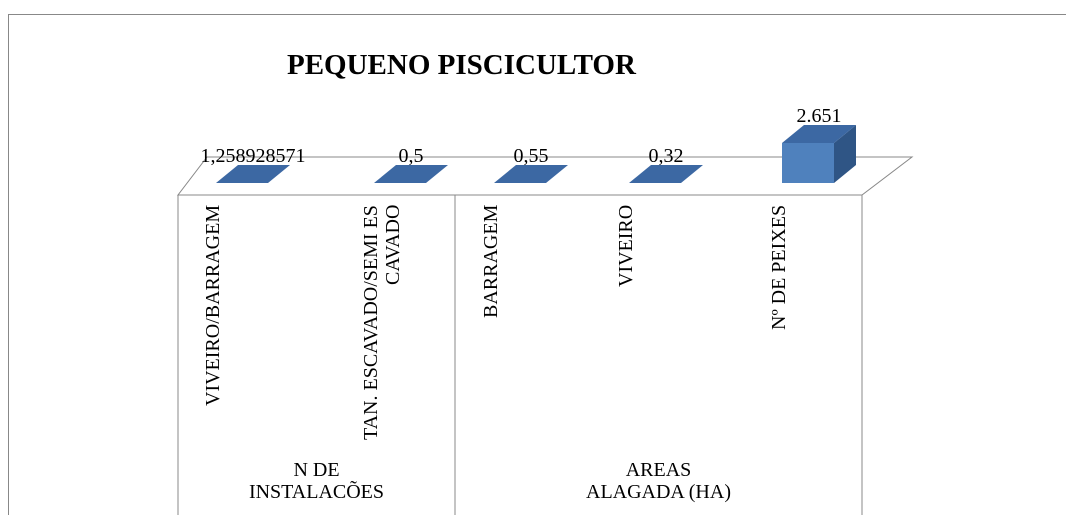 The width and height of the screenshot is (1066, 515). I want to click on data-label: 1,258928571, so click(253, 155).